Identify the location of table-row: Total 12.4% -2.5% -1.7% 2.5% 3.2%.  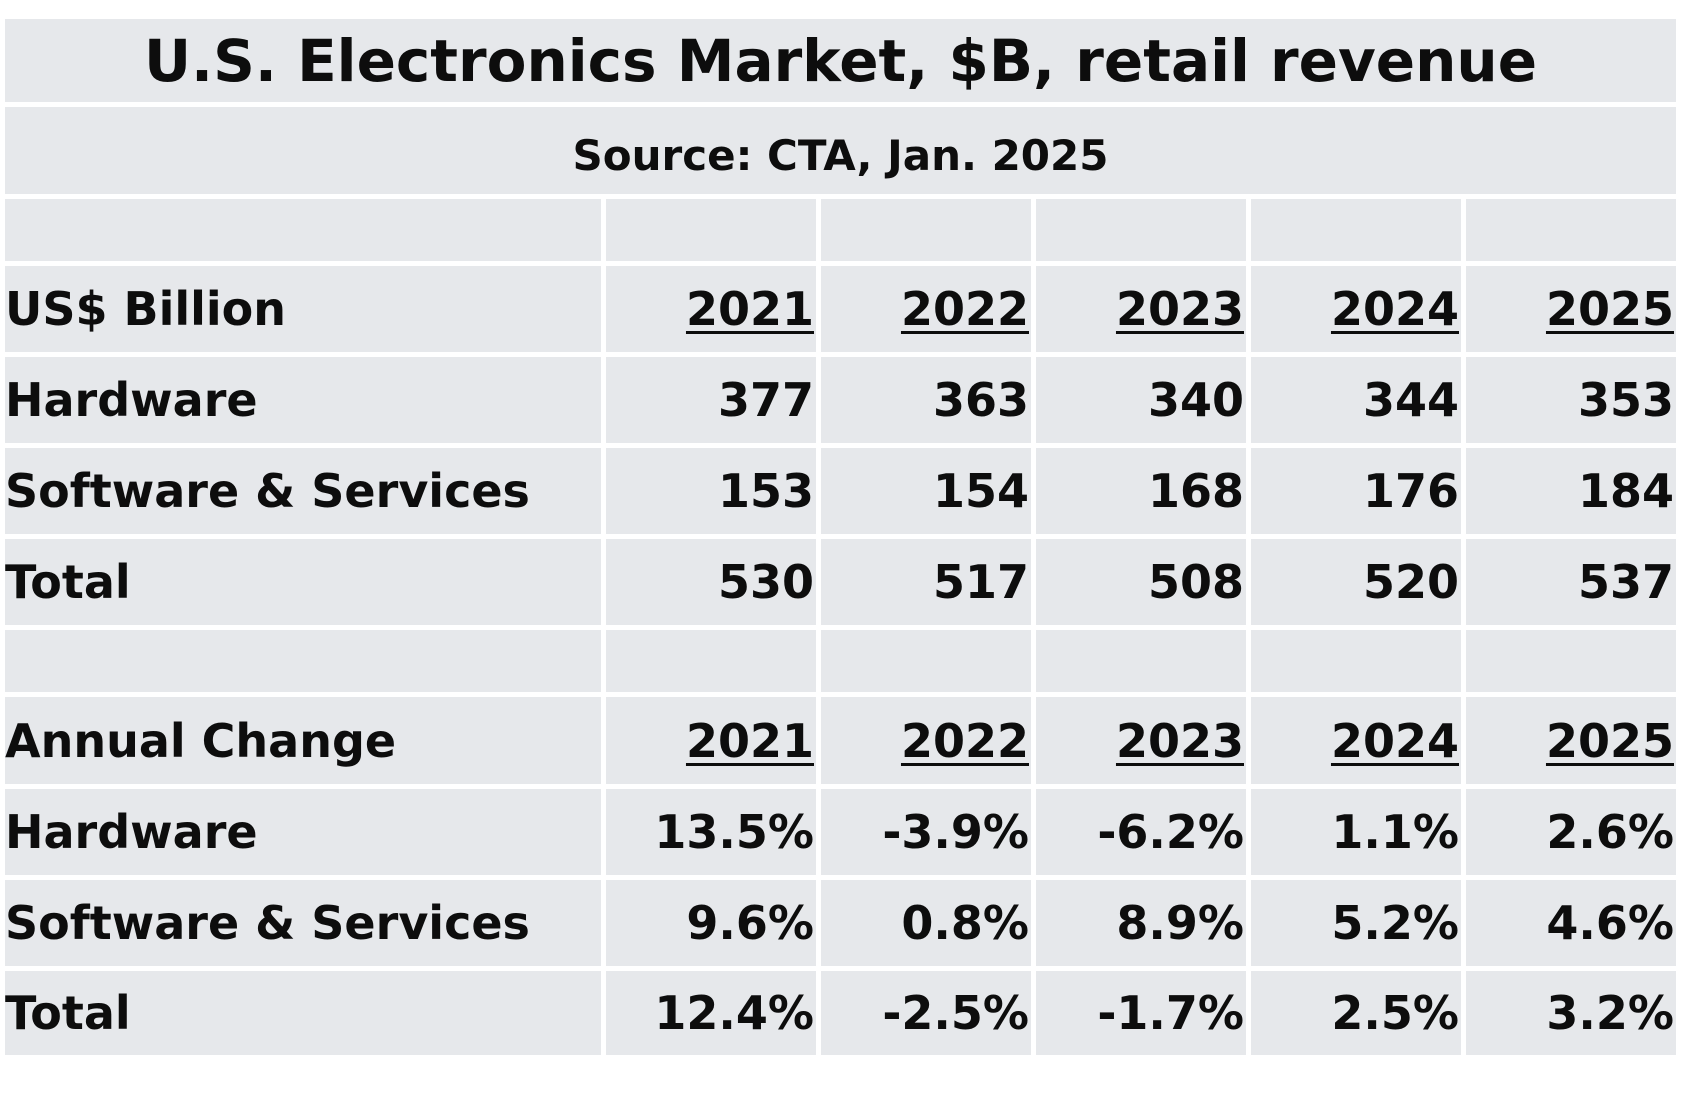
(840, 1013).